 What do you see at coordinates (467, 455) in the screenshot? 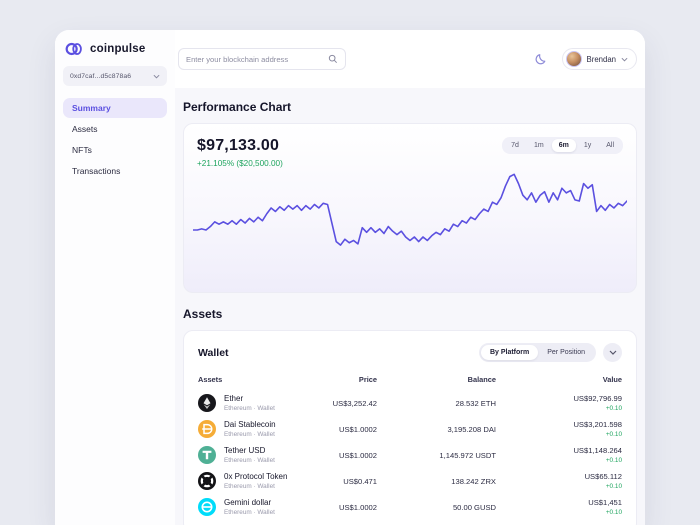
I see `asset-balance: 1,145.972 USDT` at bounding box center [467, 455].